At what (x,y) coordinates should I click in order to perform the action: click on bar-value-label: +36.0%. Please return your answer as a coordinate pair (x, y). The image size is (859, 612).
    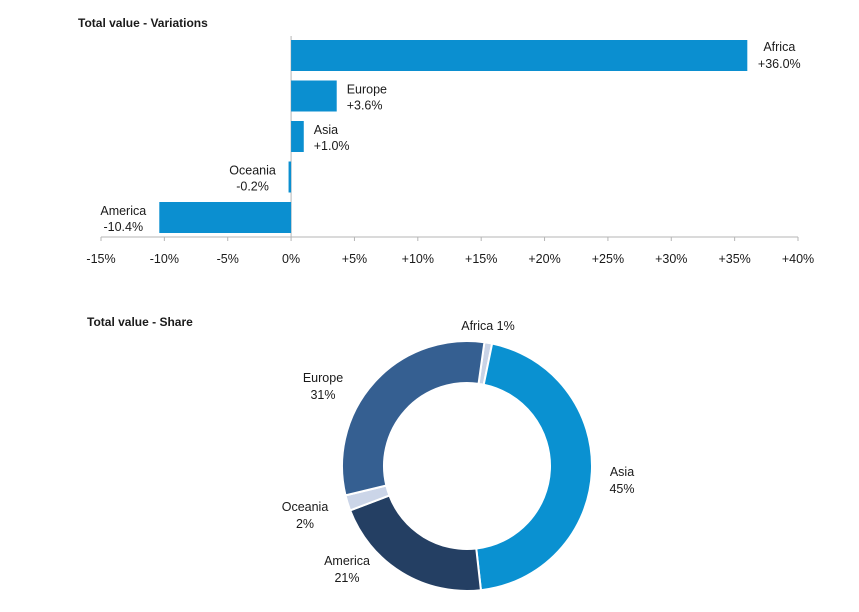
    Looking at the image, I should click on (779, 64).